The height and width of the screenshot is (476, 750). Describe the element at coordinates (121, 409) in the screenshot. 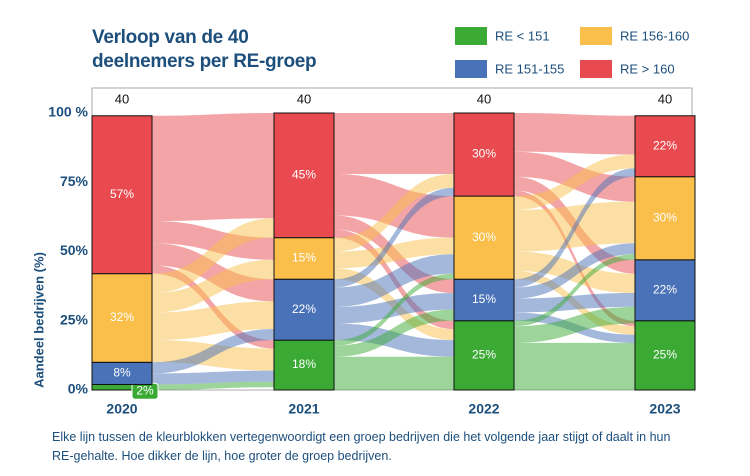

I see `x-tick-label: 2020` at that location.